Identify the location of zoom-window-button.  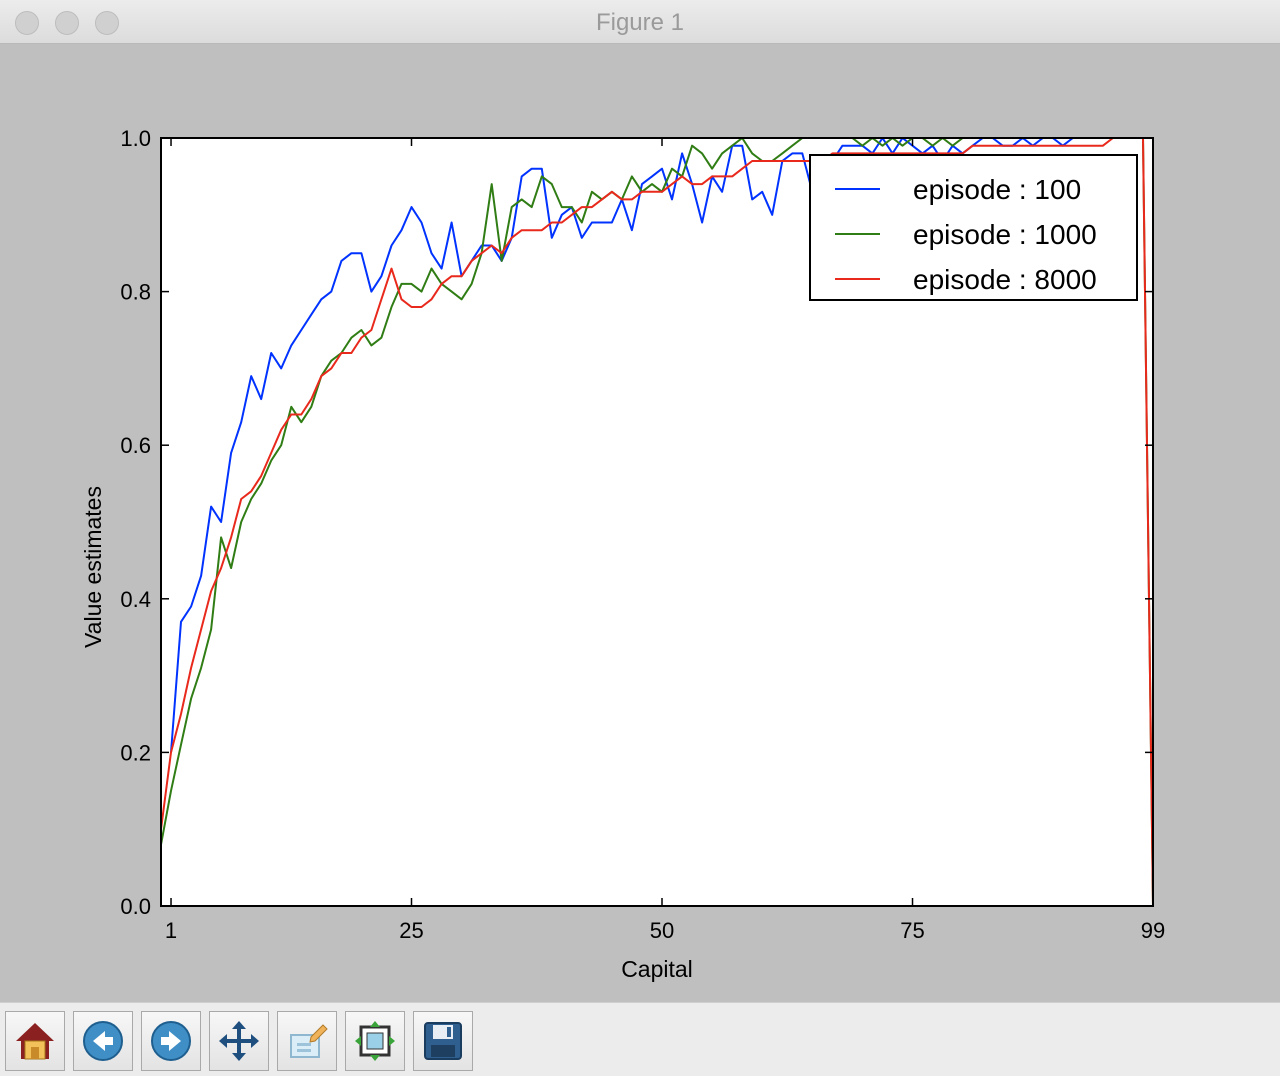
(107, 23).